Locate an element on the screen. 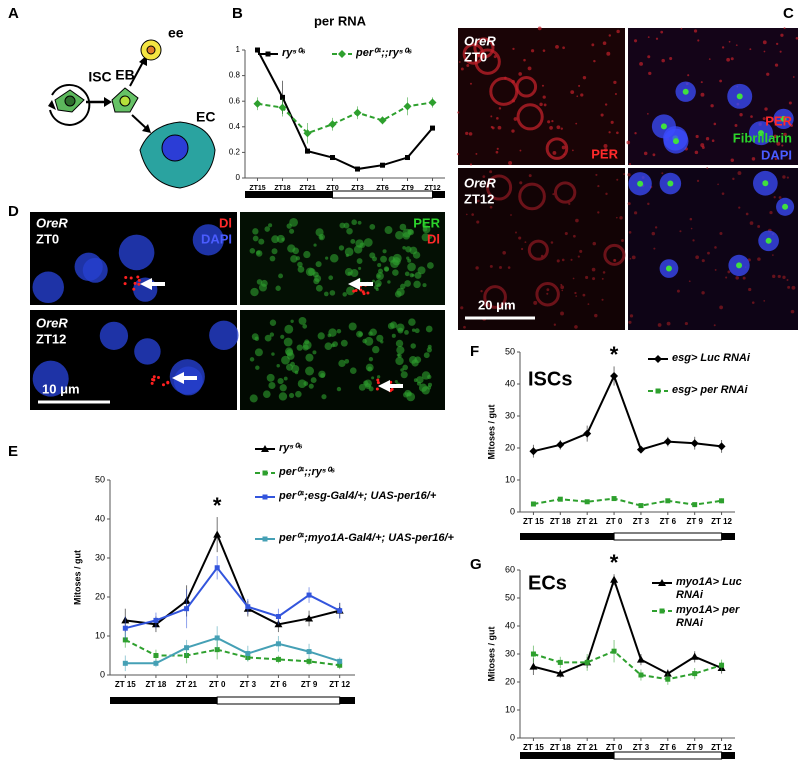 The width and height of the screenshot is (800, 766). x-tick-label: ZT 6 is located at coordinates (668, 521).